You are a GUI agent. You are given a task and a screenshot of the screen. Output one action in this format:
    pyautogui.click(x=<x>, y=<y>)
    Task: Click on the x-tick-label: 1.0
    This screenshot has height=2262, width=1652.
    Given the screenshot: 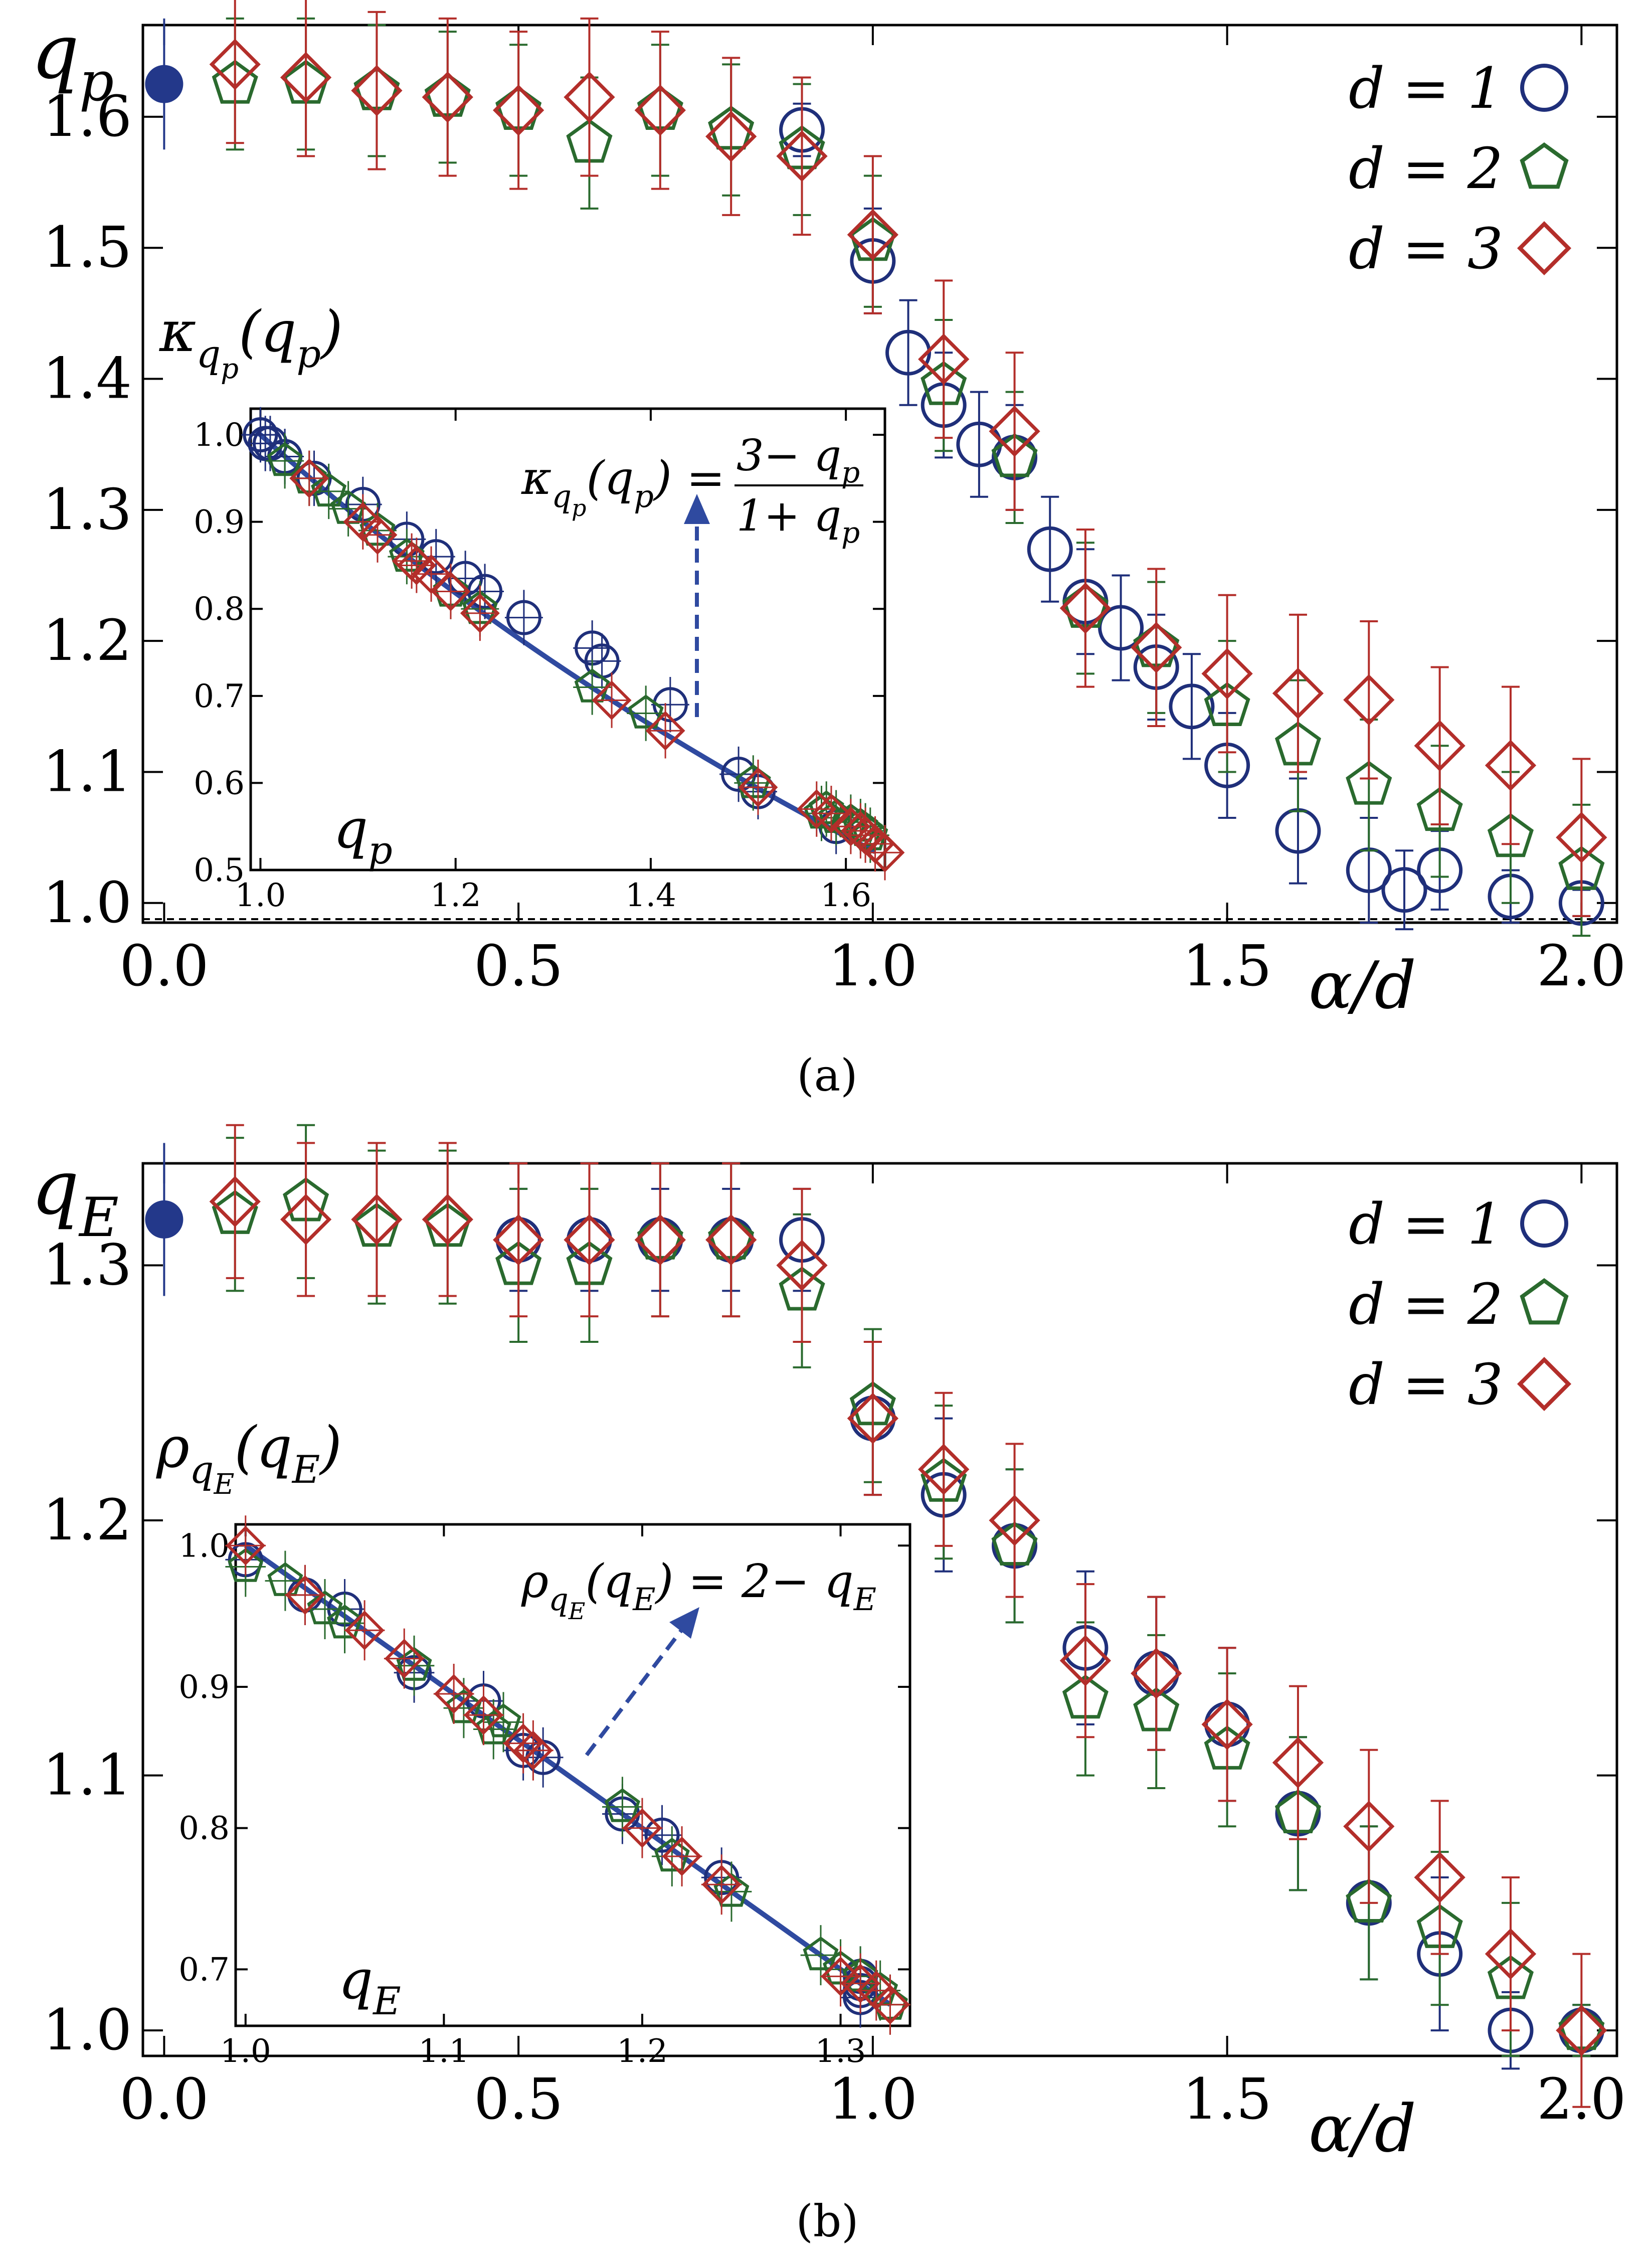 What is the action you would take?
    pyautogui.click(x=872, y=966)
    